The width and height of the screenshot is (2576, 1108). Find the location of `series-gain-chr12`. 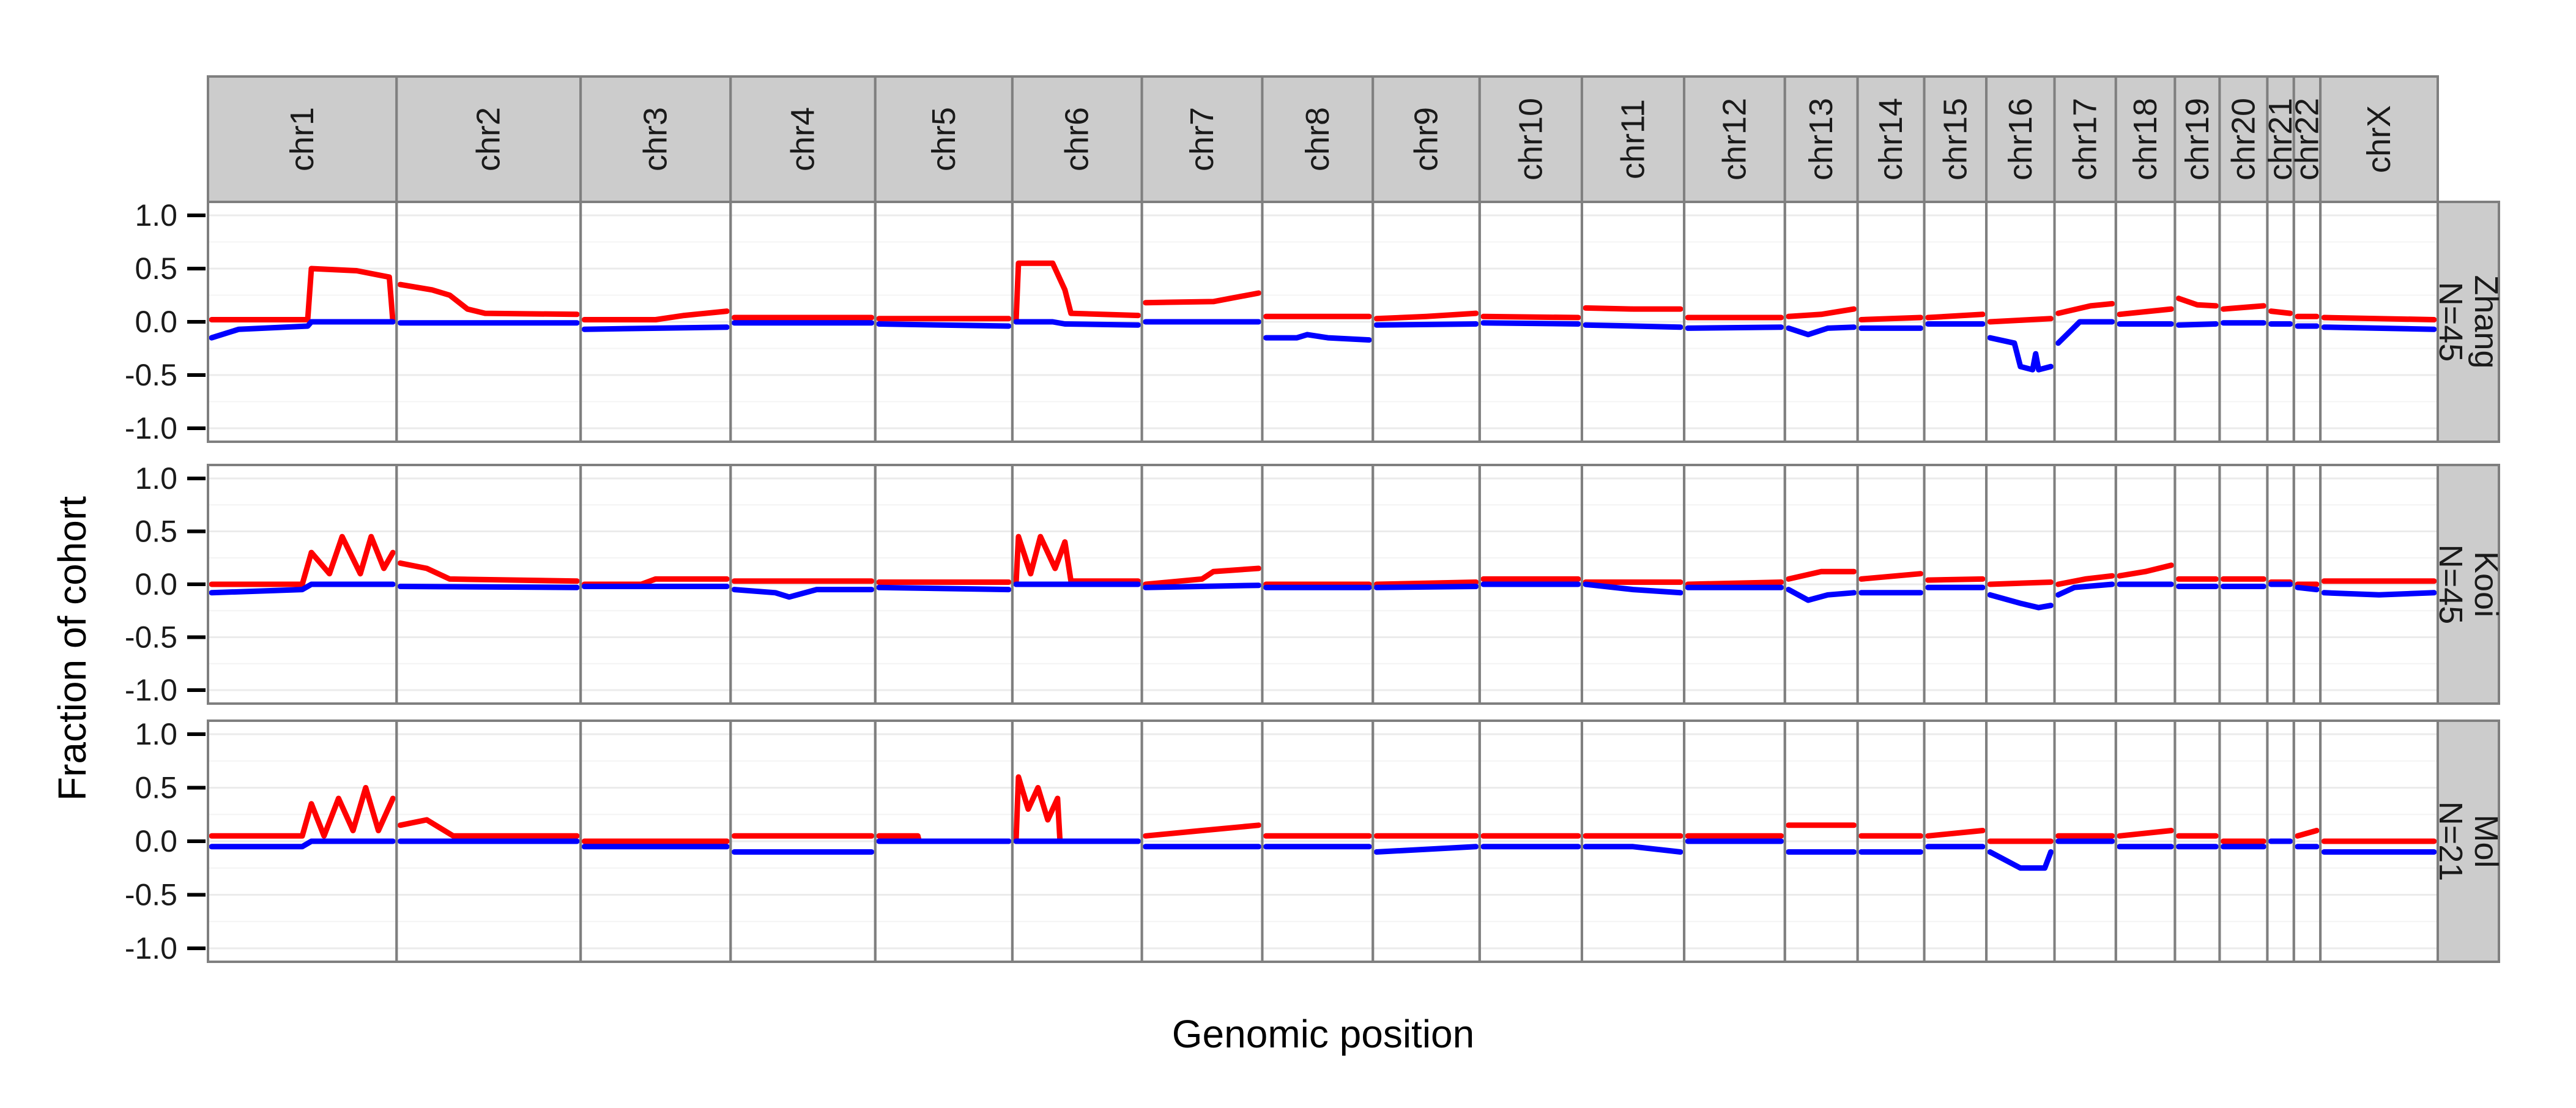

series-gain-chr12 is located at coordinates (1734, 583).